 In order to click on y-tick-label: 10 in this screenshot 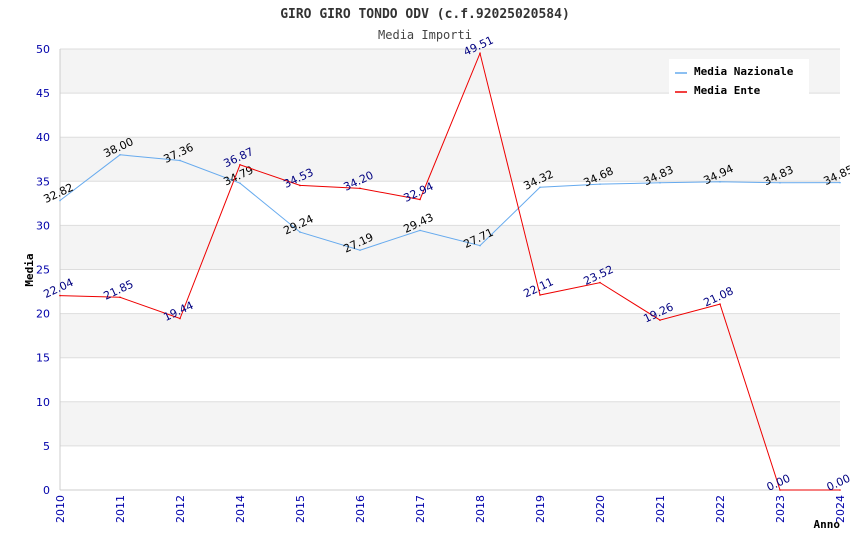, I will do `click(43, 402)`.